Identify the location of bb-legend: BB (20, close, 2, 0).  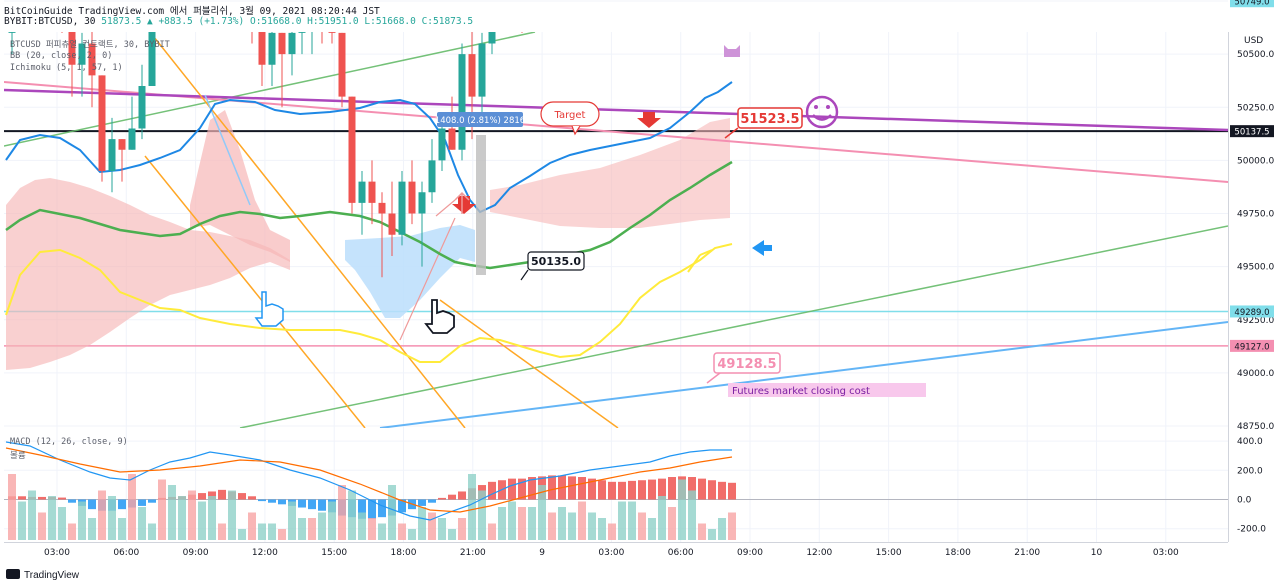
(61, 56).